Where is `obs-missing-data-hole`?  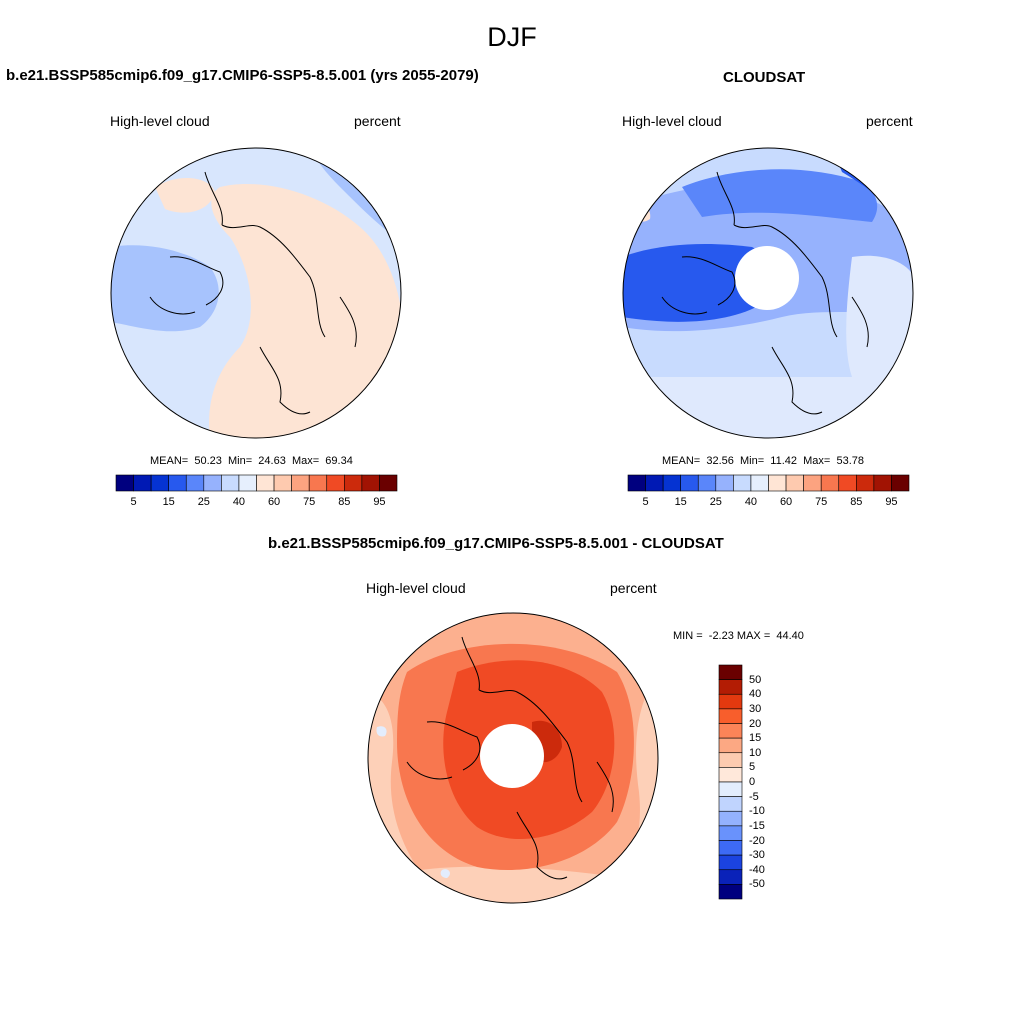 obs-missing-data-hole is located at coordinates (767, 278).